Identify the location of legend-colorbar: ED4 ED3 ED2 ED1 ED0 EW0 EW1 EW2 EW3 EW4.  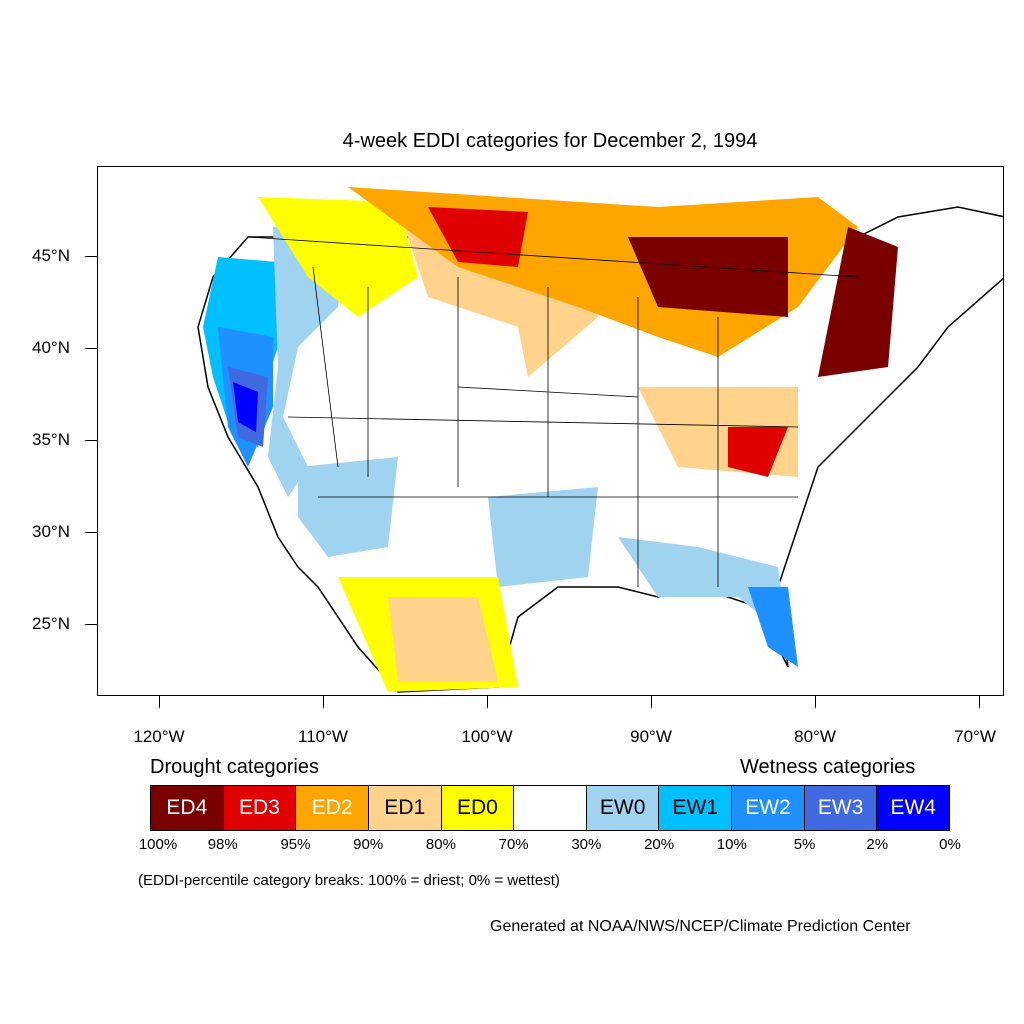
(550, 808).